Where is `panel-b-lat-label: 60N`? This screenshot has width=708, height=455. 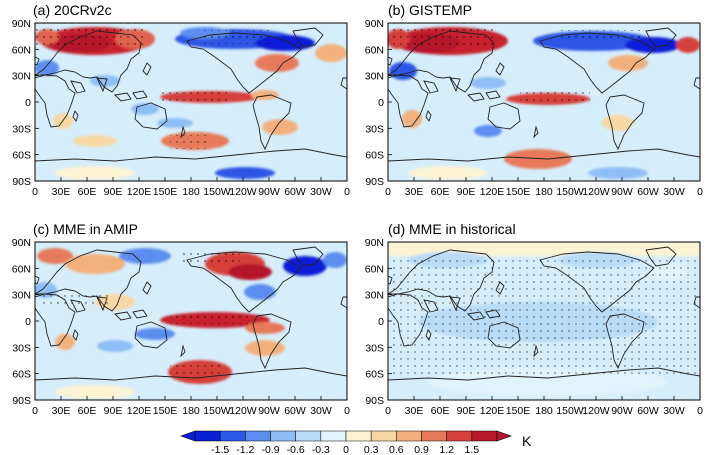
panel-b-lat-label: 60N is located at coordinates (374, 50).